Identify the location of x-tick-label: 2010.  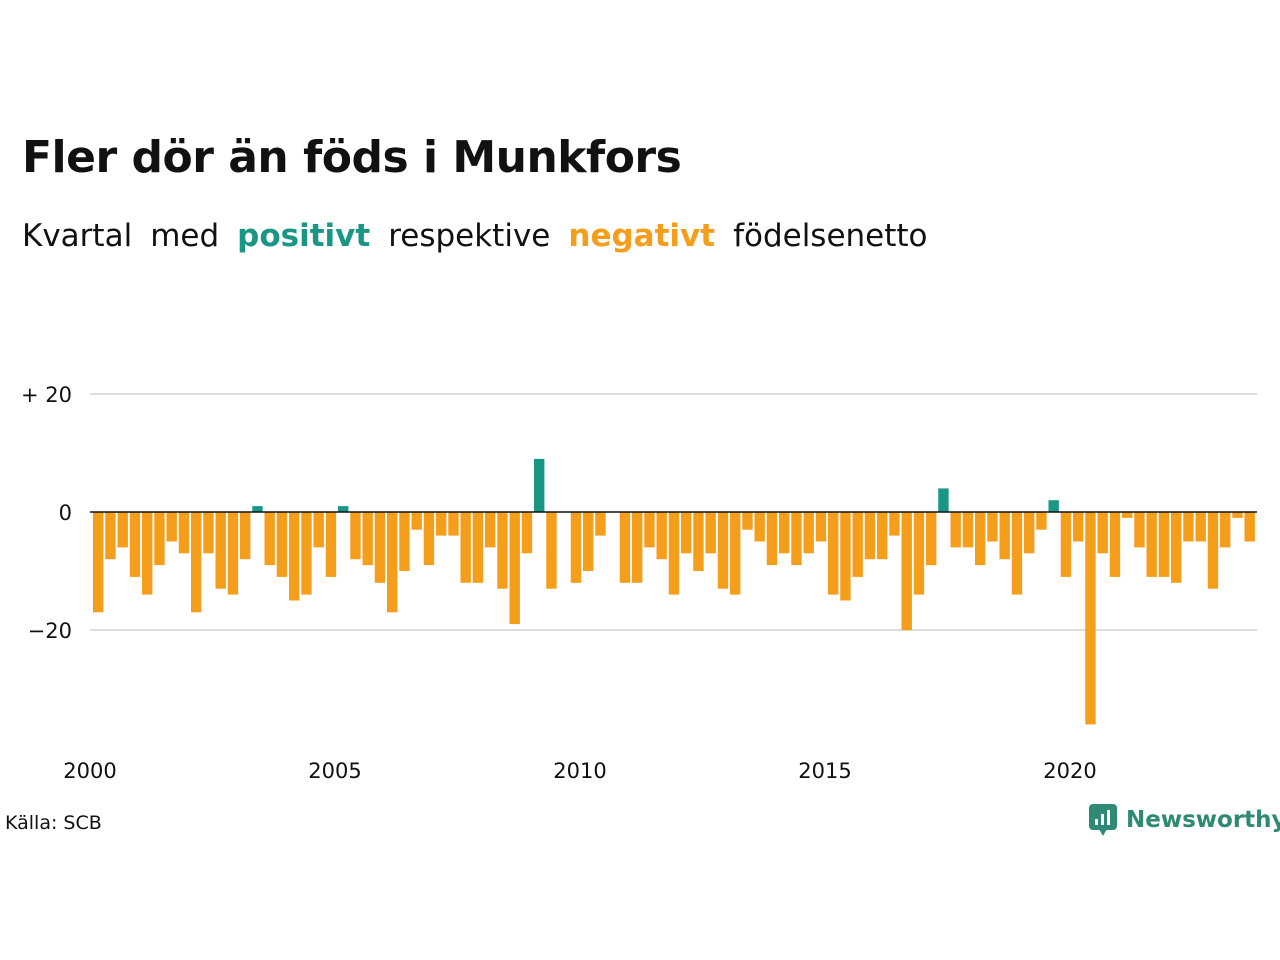
(579, 771).